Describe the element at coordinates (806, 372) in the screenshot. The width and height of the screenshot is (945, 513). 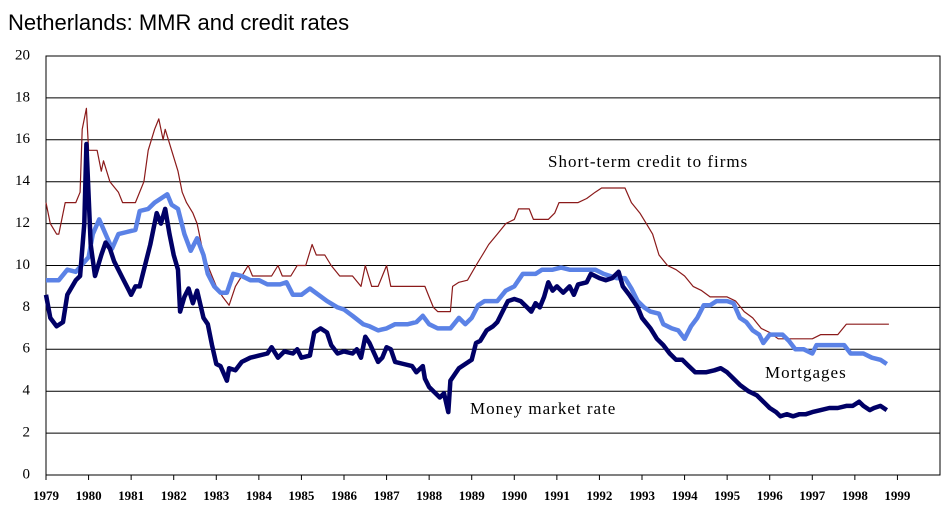
I see `series-label: Mortgages` at that location.